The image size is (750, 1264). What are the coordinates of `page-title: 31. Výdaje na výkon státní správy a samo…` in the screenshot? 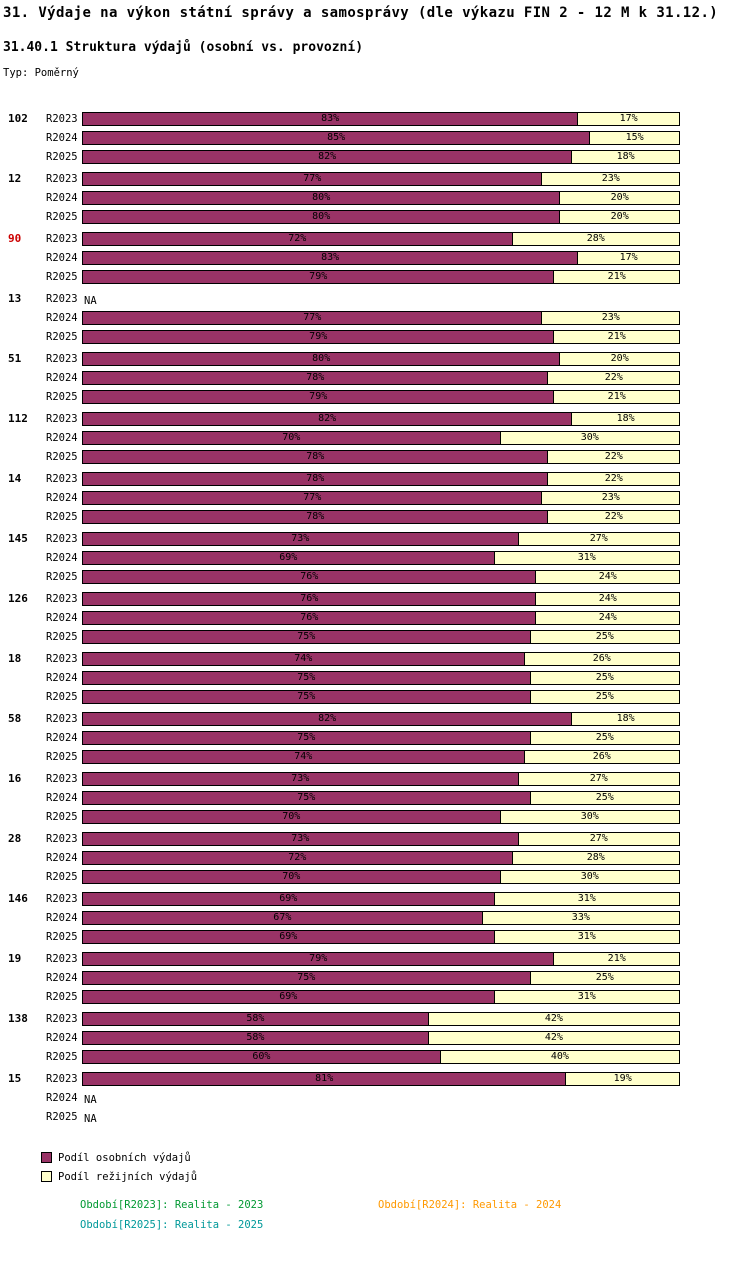 It's located at (361, 13).